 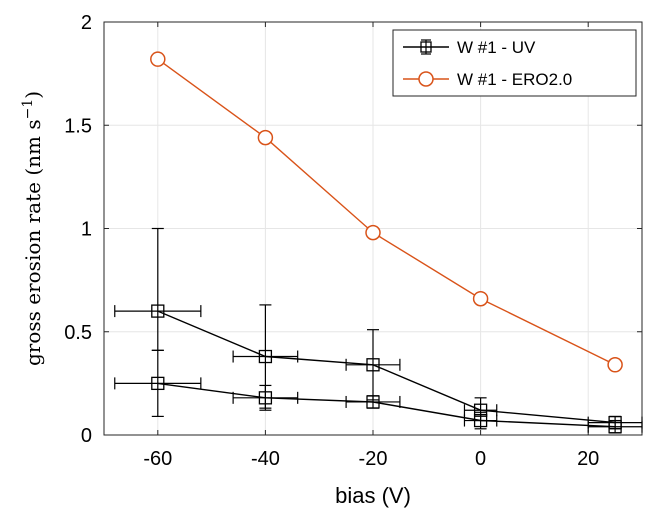 I want to click on legend-box, so click(x=514, y=63).